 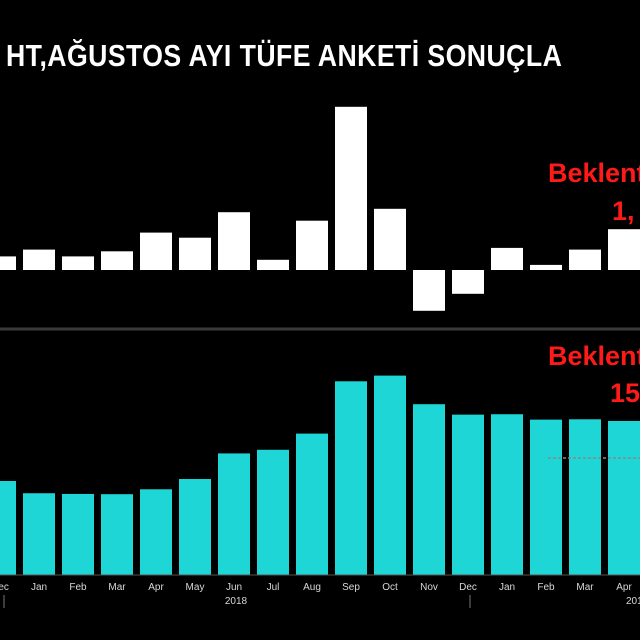 What do you see at coordinates (623, 211) in the screenshot?
I see `top-expectation-value: 1,` at bounding box center [623, 211].